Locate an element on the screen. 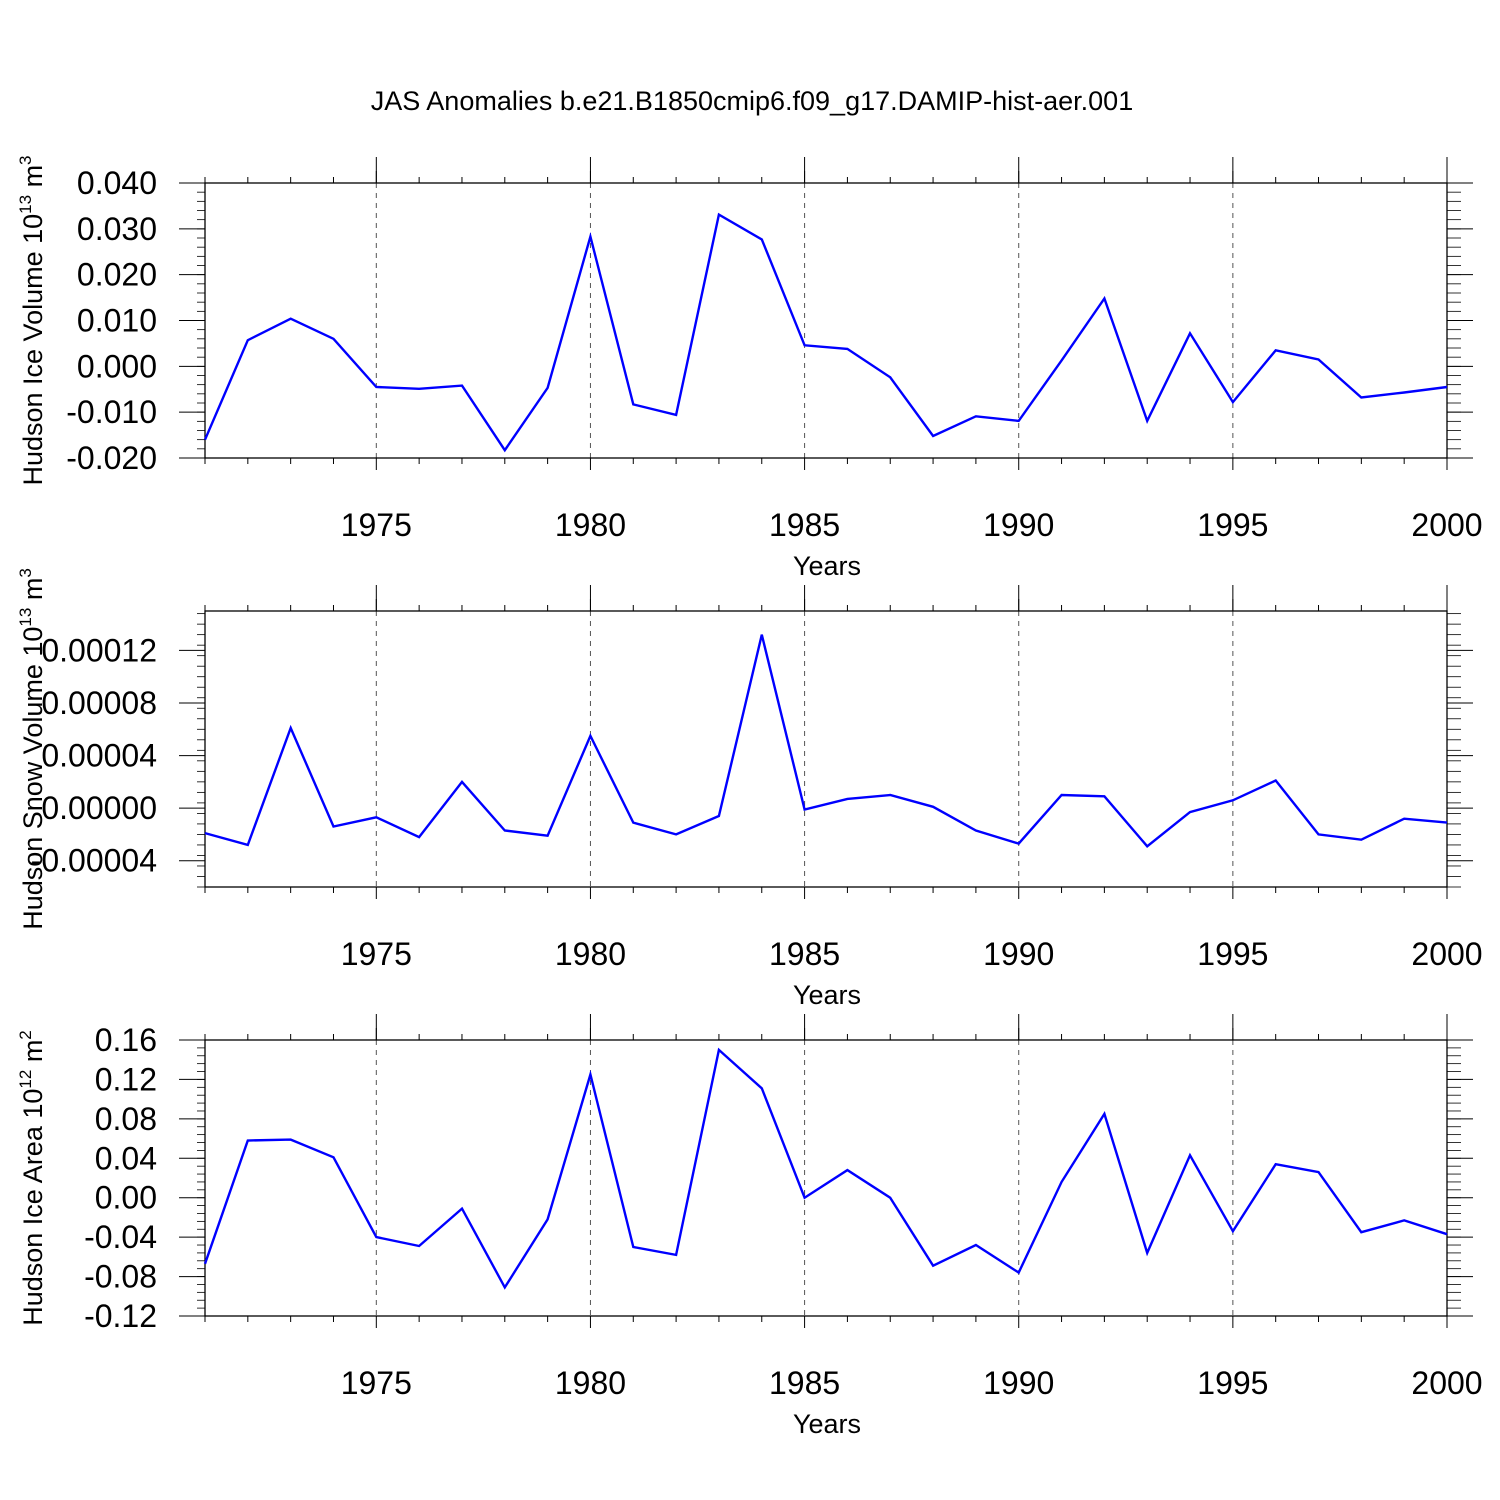 The height and width of the screenshot is (1500, 1500). y-tick-label: 0.16 is located at coordinates (126, 1040).